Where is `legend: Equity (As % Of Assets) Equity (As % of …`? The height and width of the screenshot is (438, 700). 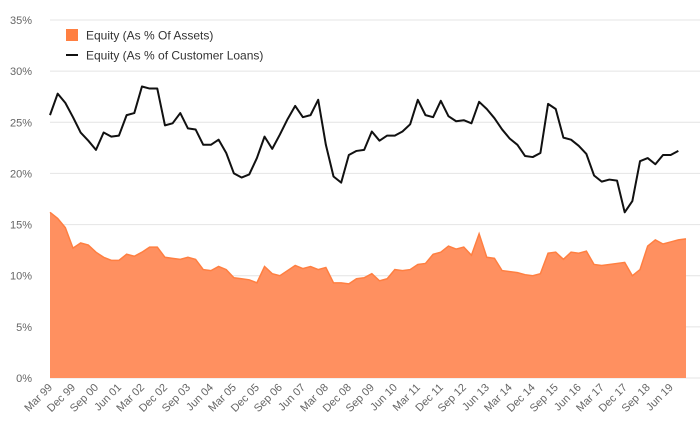
legend: Equity (As % Of Assets) Equity (As % of … is located at coordinates (164, 46).